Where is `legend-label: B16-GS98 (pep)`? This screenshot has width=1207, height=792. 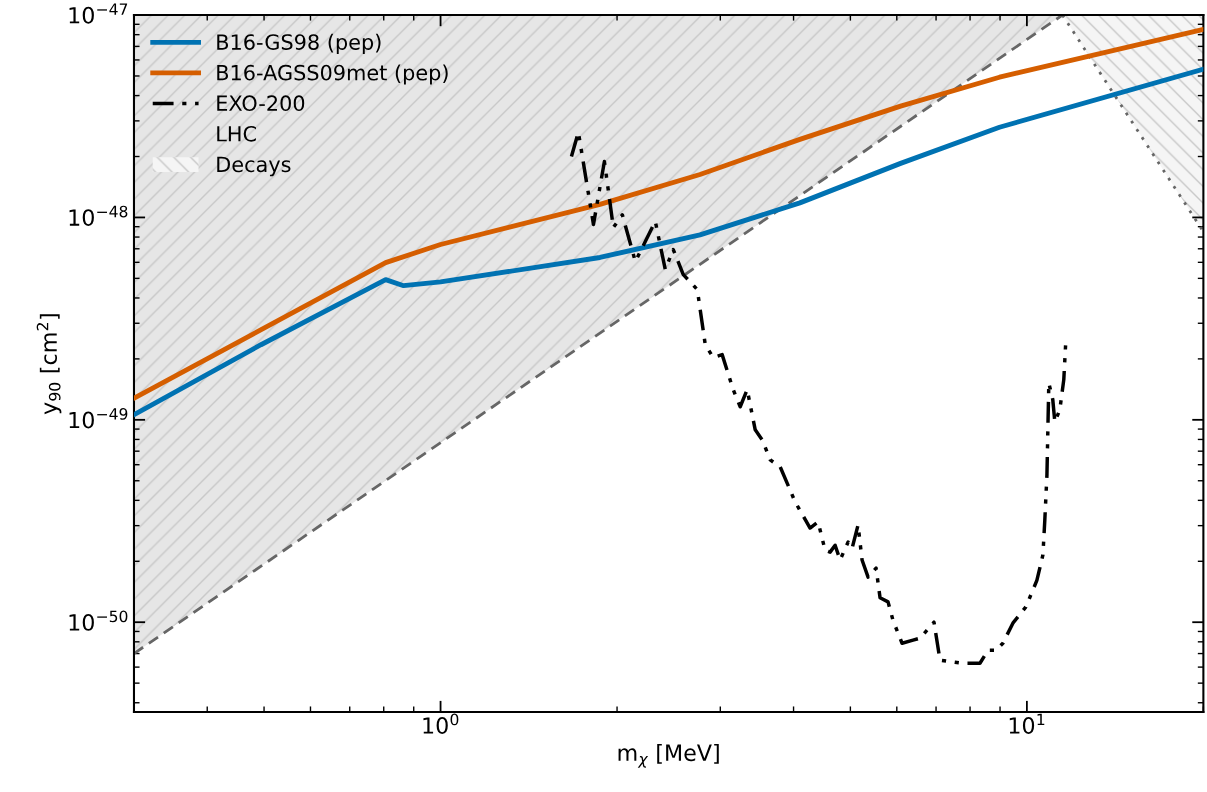
legend-label: B16-GS98 (pep) is located at coordinates (299, 43).